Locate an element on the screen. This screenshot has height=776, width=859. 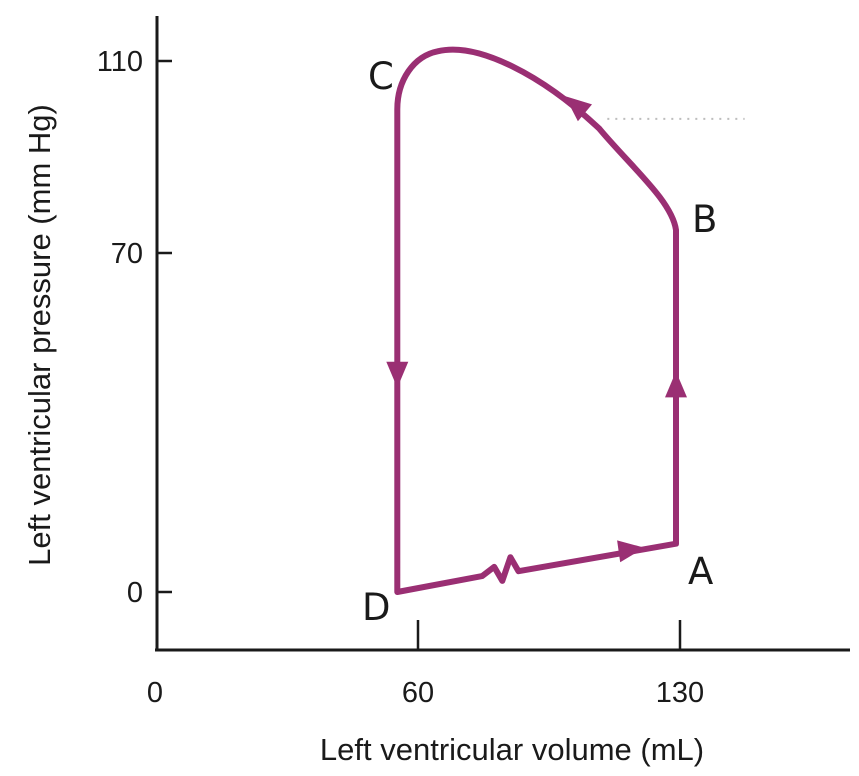
y-tick-label-110: 110 is located at coordinates (120, 62).